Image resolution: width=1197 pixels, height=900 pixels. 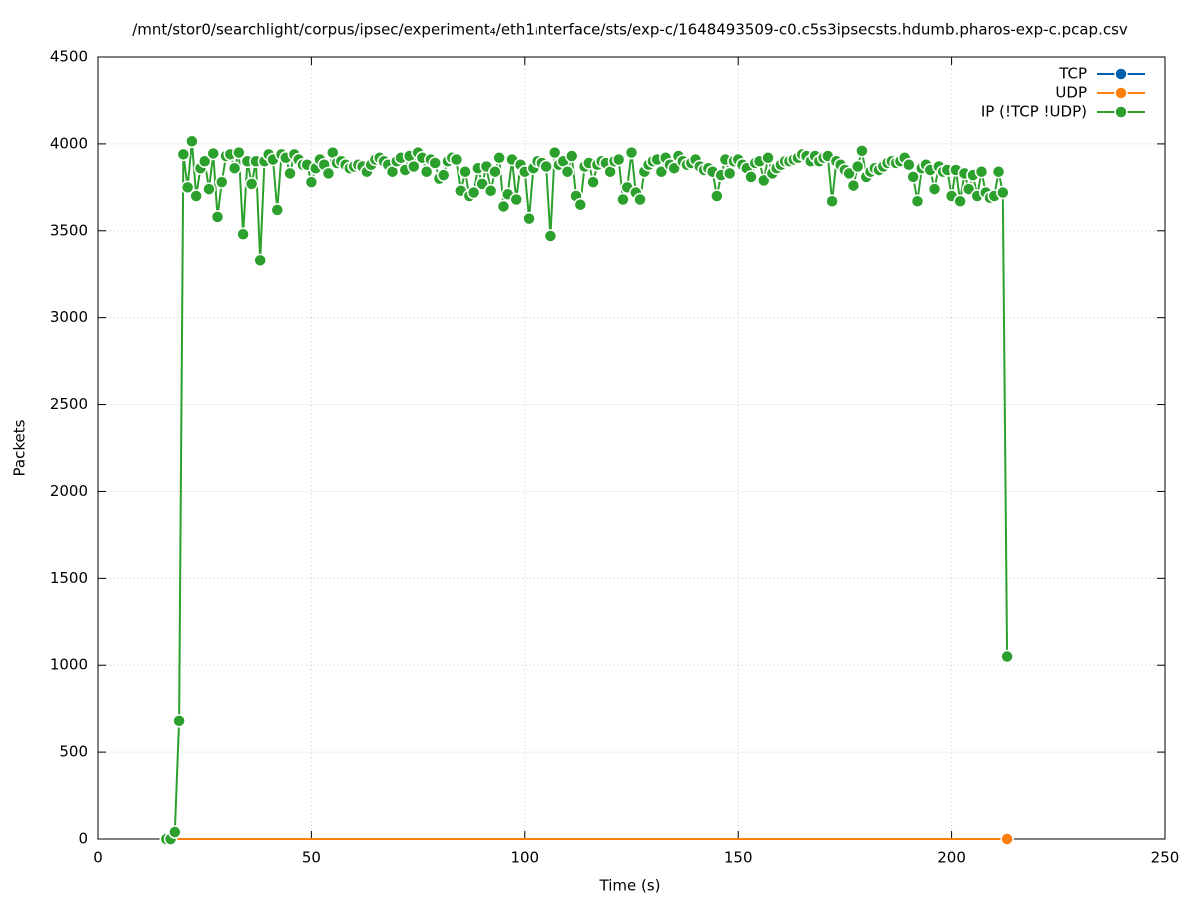 I want to click on x-tick-label: 150, so click(x=738, y=858).